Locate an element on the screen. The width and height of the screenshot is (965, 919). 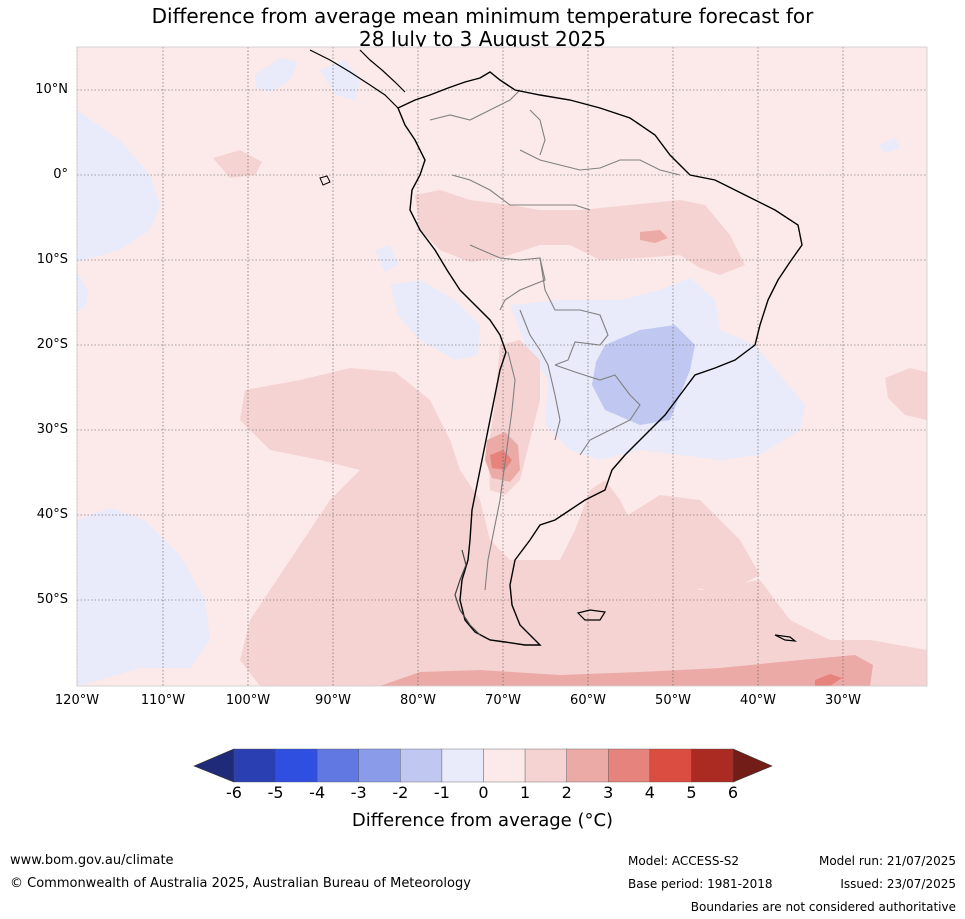
colorbar-tick-3: 3 is located at coordinates (608, 792).